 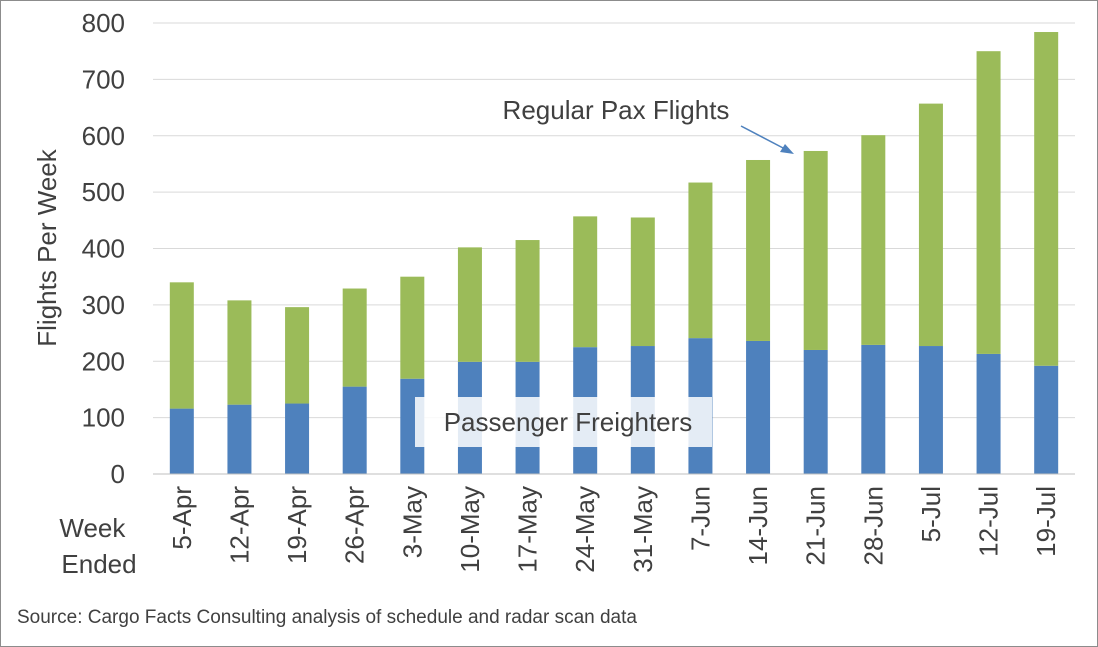 What do you see at coordinates (568, 422) in the screenshot?
I see `passenger-freighters-label: Passenger Freighters` at bounding box center [568, 422].